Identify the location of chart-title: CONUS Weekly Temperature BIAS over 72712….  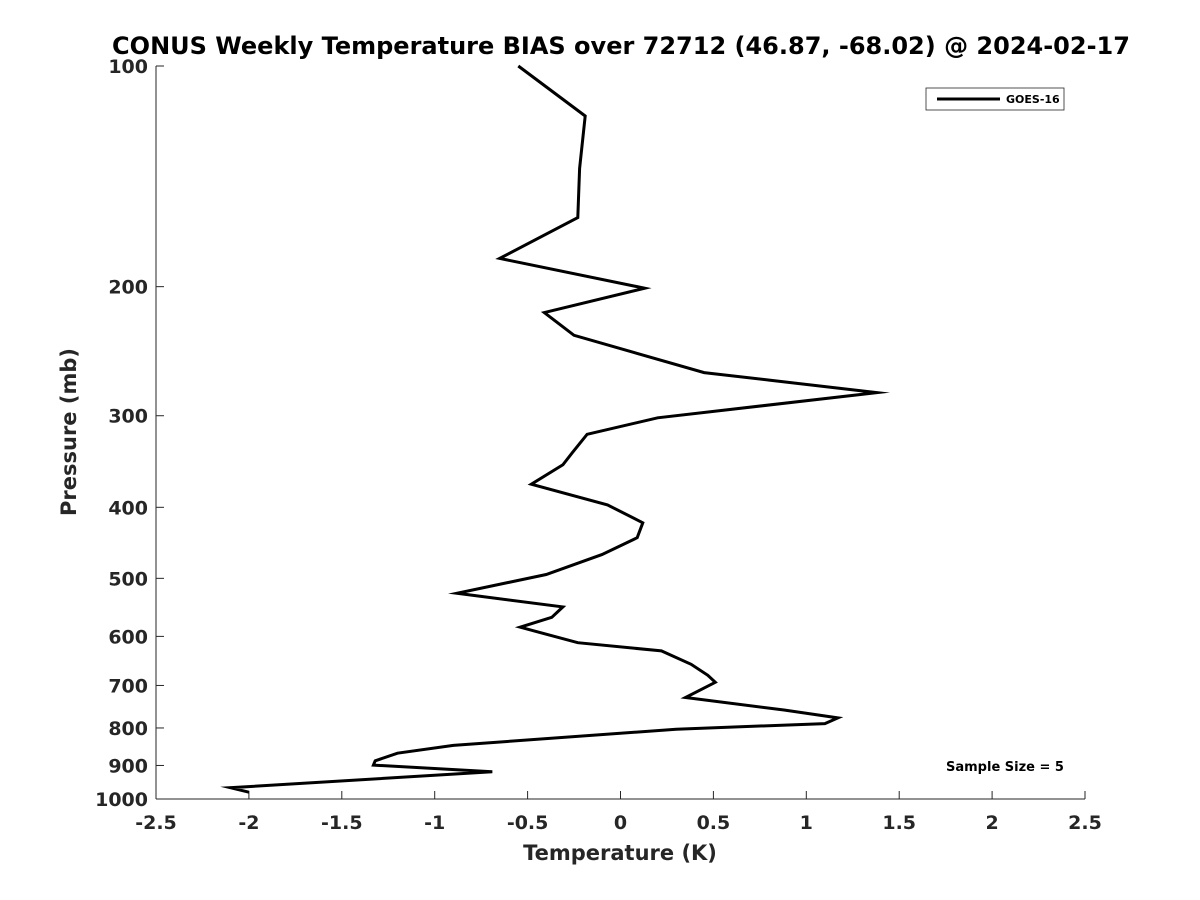
(621, 46).